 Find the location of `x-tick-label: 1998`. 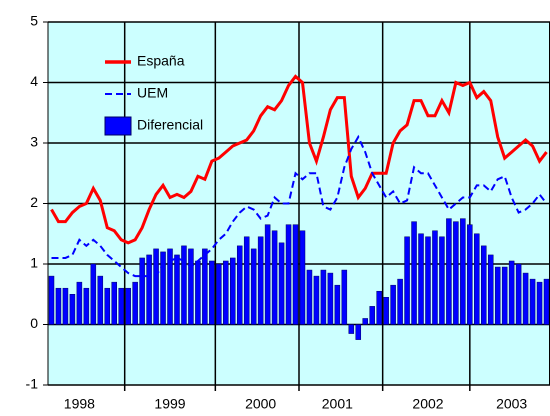

x-tick-label: 1998 is located at coordinates (79, 404).